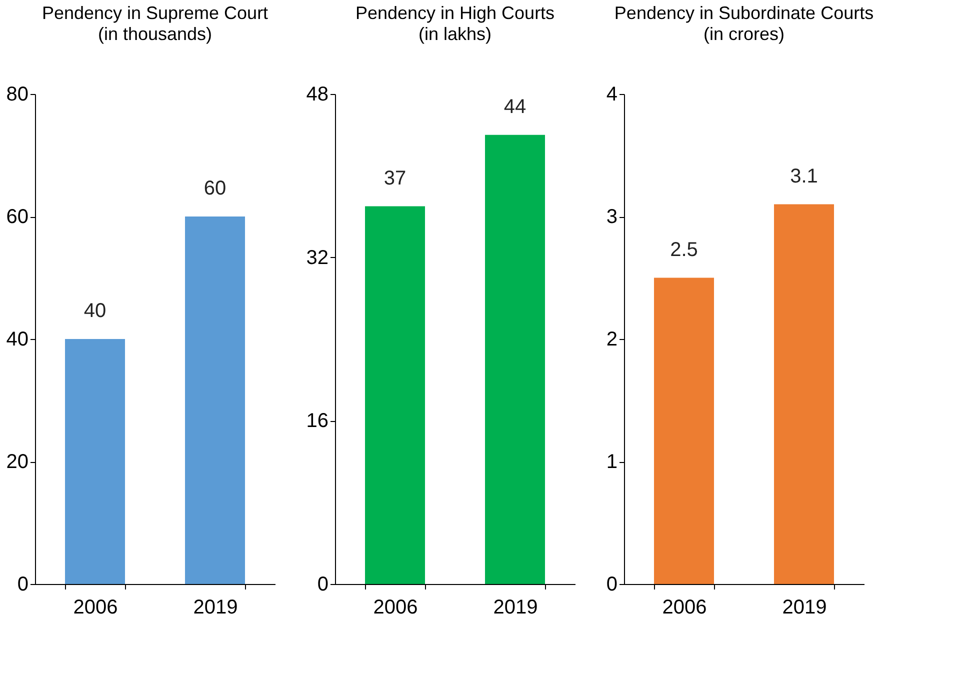 The width and height of the screenshot is (977, 682). What do you see at coordinates (612, 339) in the screenshot?
I see `y-tick-label: 2` at bounding box center [612, 339].